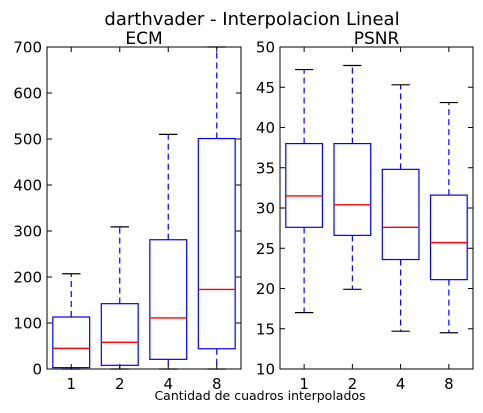 This screenshot has width=483, height=413. I want to click on psnr-ytick-label-15: 15, so click(265, 329).